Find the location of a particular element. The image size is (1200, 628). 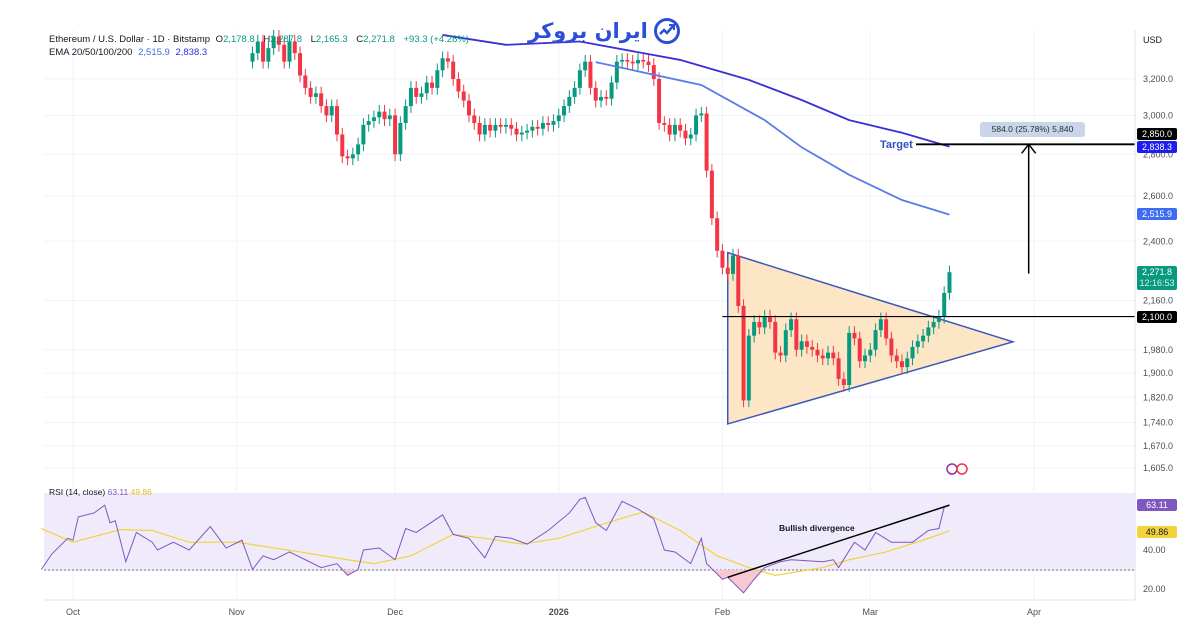

rsi-ma-tag: 49.86 is located at coordinates (1157, 532).